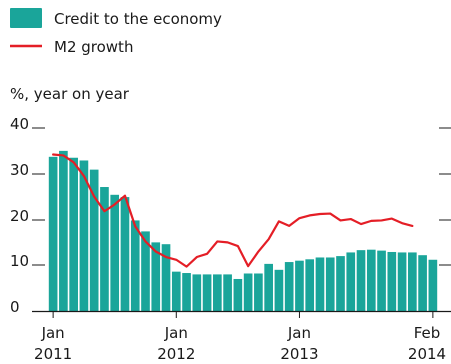  What do you see at coordinates (138, 19) in the screenshot?
I see `legend-label-credit: Credit to the economy` at bounding box center [138, 19].